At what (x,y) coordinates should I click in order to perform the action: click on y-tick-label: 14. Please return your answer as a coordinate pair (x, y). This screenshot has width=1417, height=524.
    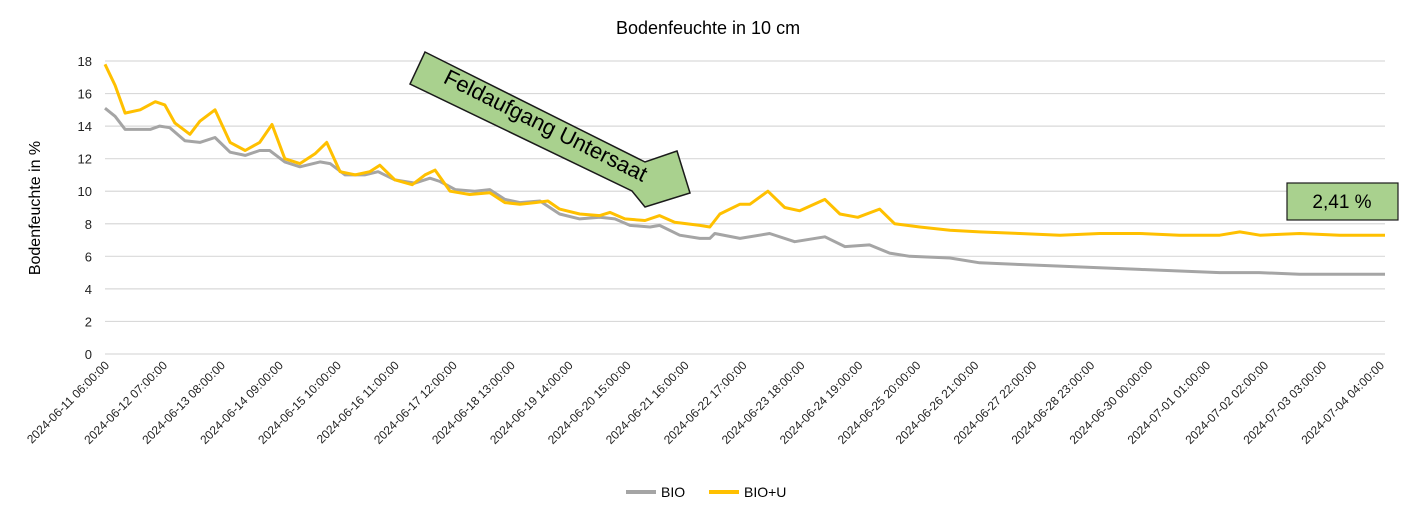
    Looking at the image, I should click on (85, 126).